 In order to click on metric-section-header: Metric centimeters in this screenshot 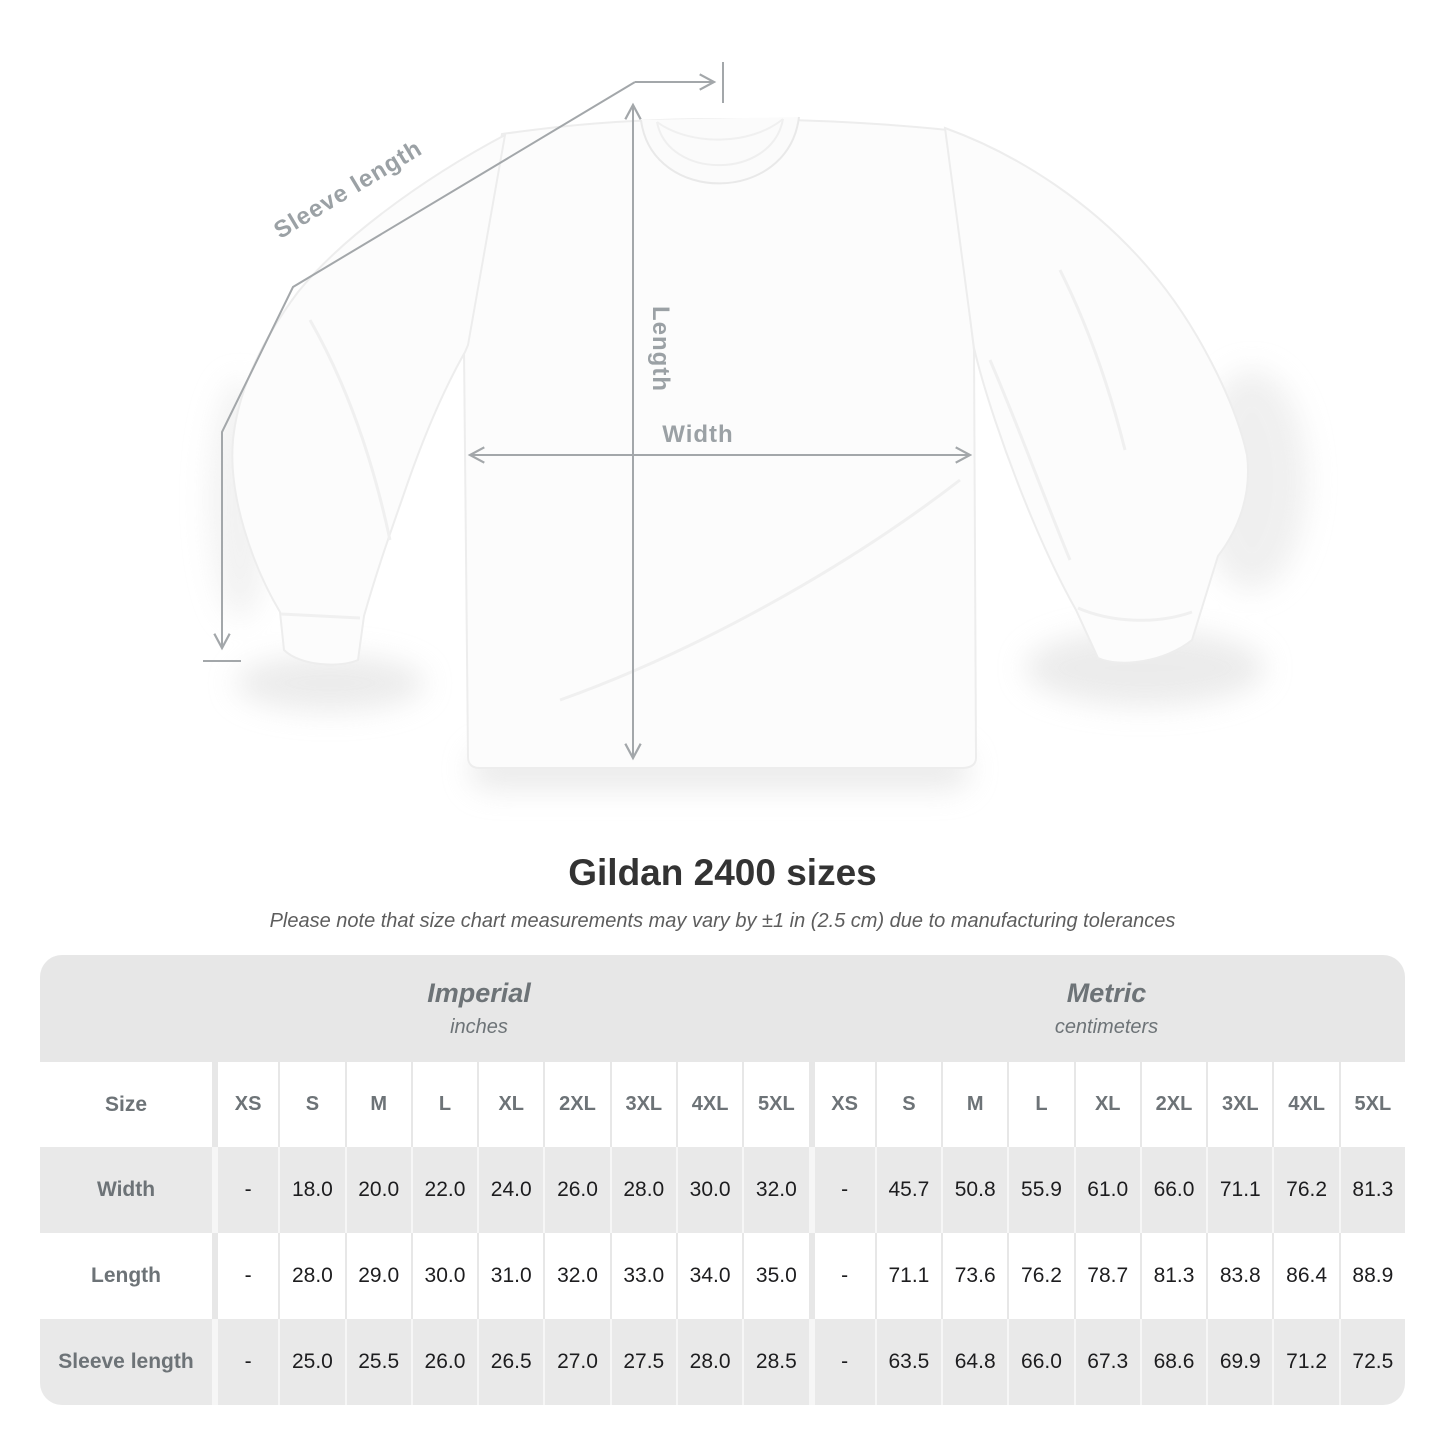, I will do `click(1106, 1008)`.